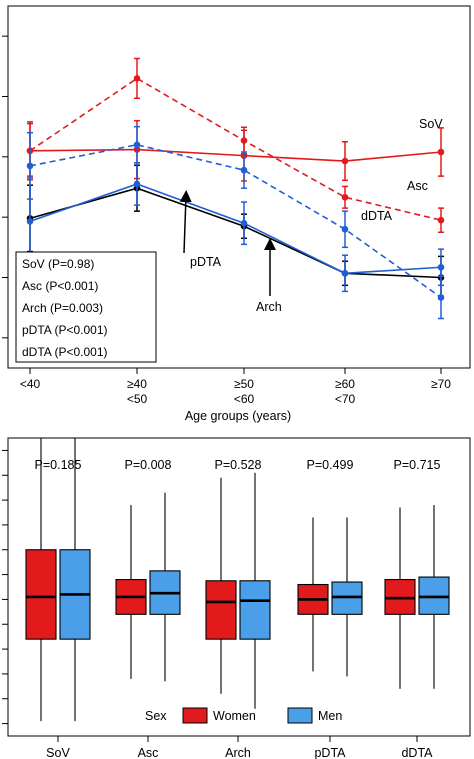 The height and width of the screenshot is (759, 474). I want to click on line-label-ddta: dDTA, so click(377, 216).